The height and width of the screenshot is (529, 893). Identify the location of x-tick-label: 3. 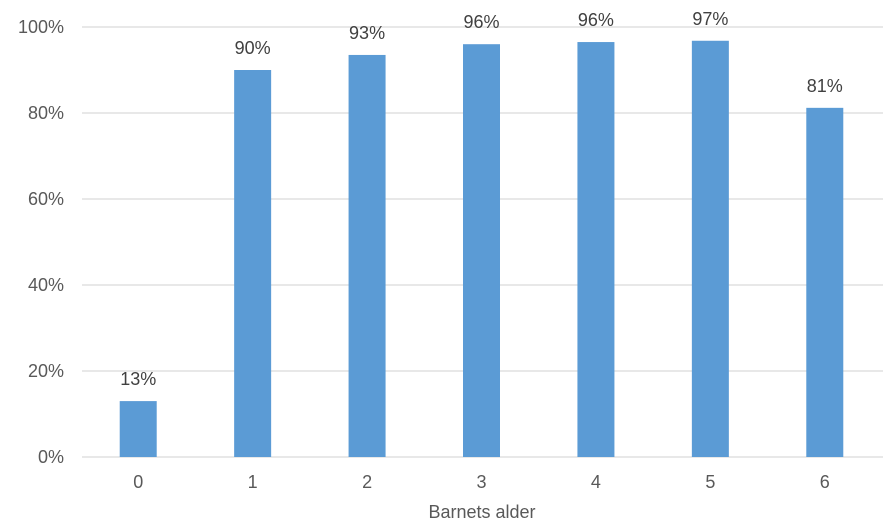
(481, 482).